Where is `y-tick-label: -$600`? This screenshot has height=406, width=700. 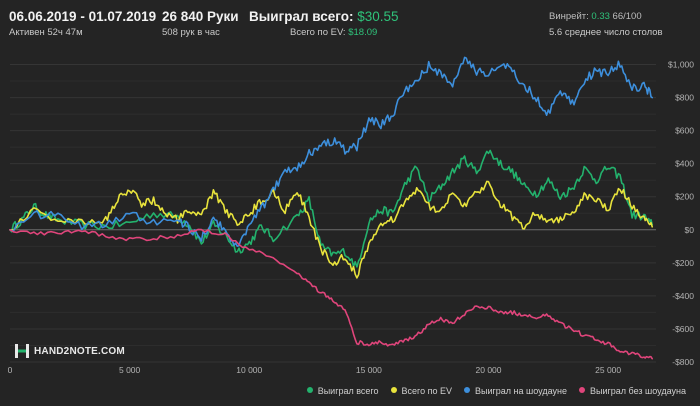 y-tick-label: -$600 is located at coordinates (683, 329).